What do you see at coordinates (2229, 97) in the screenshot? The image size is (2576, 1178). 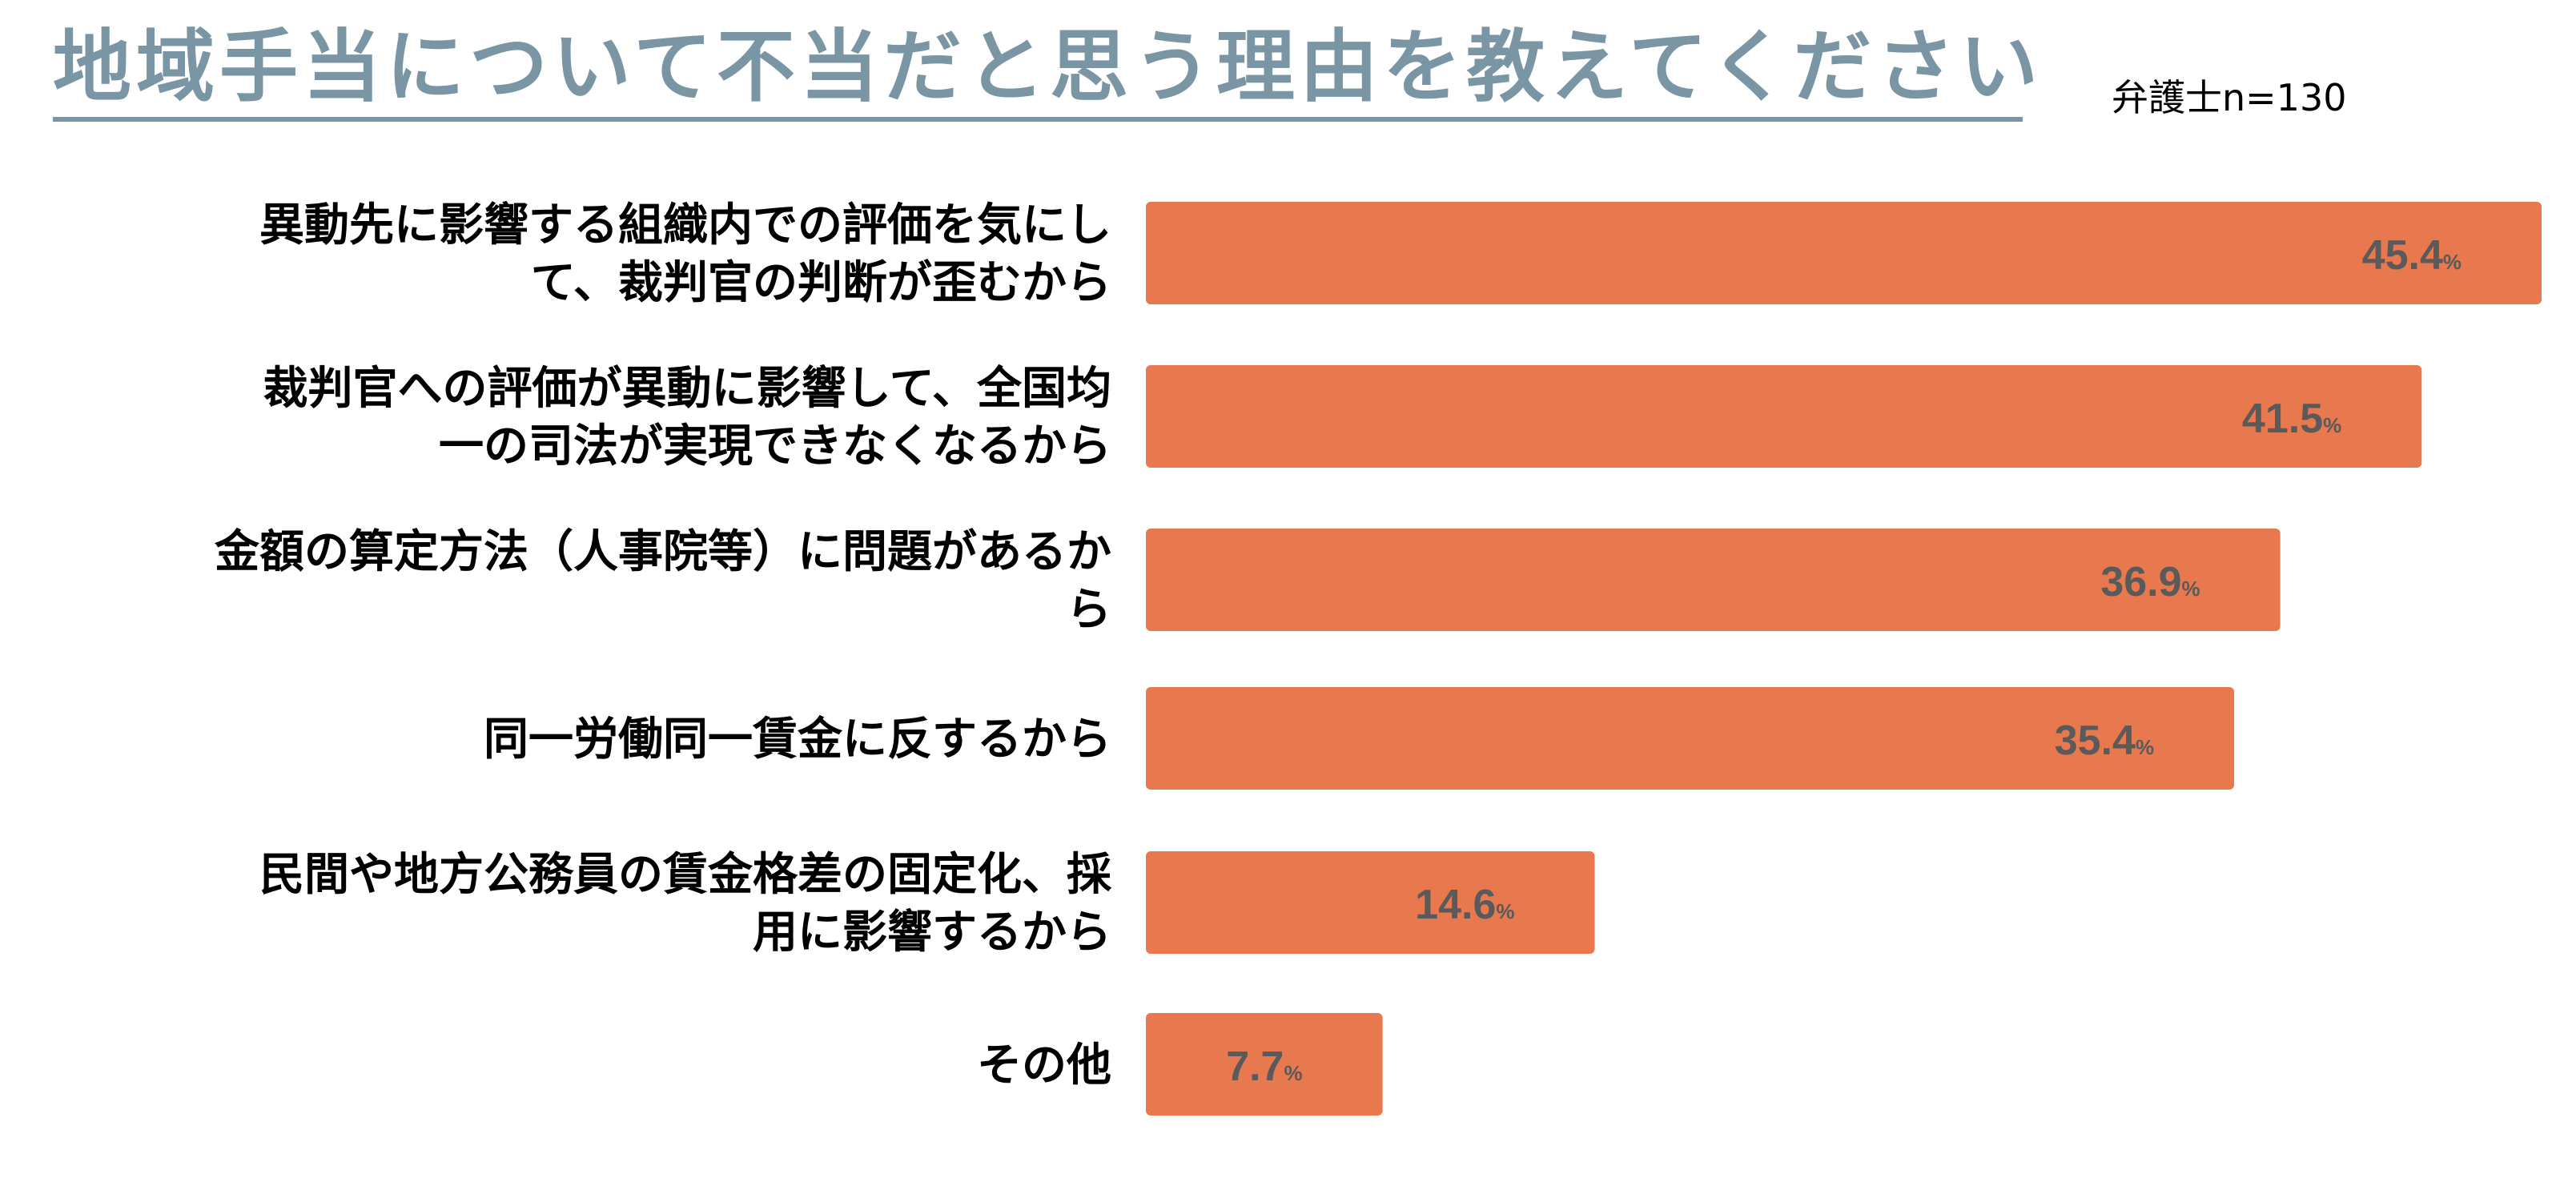 I see `sample-size-label: 弁護士n=130` at bounding box center [2229, 97].